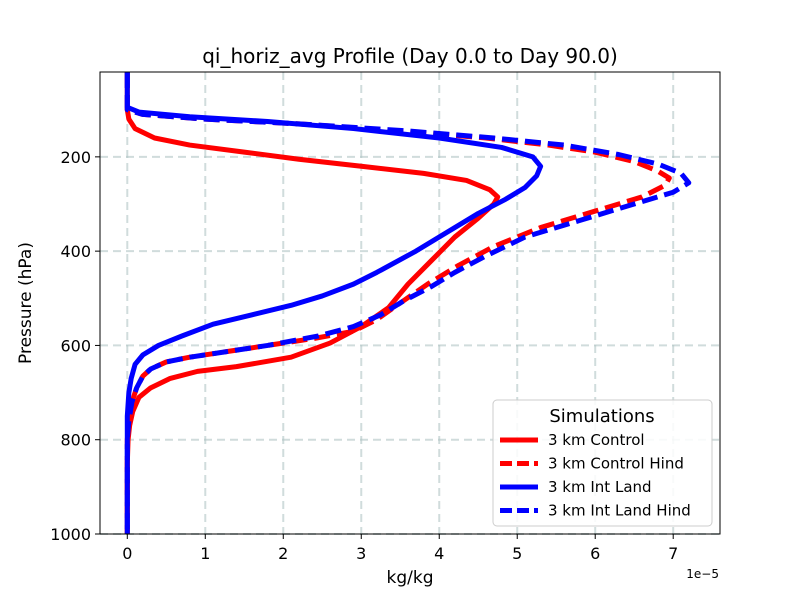  I want to click on x-tick-label: 3, so click(361, 553).